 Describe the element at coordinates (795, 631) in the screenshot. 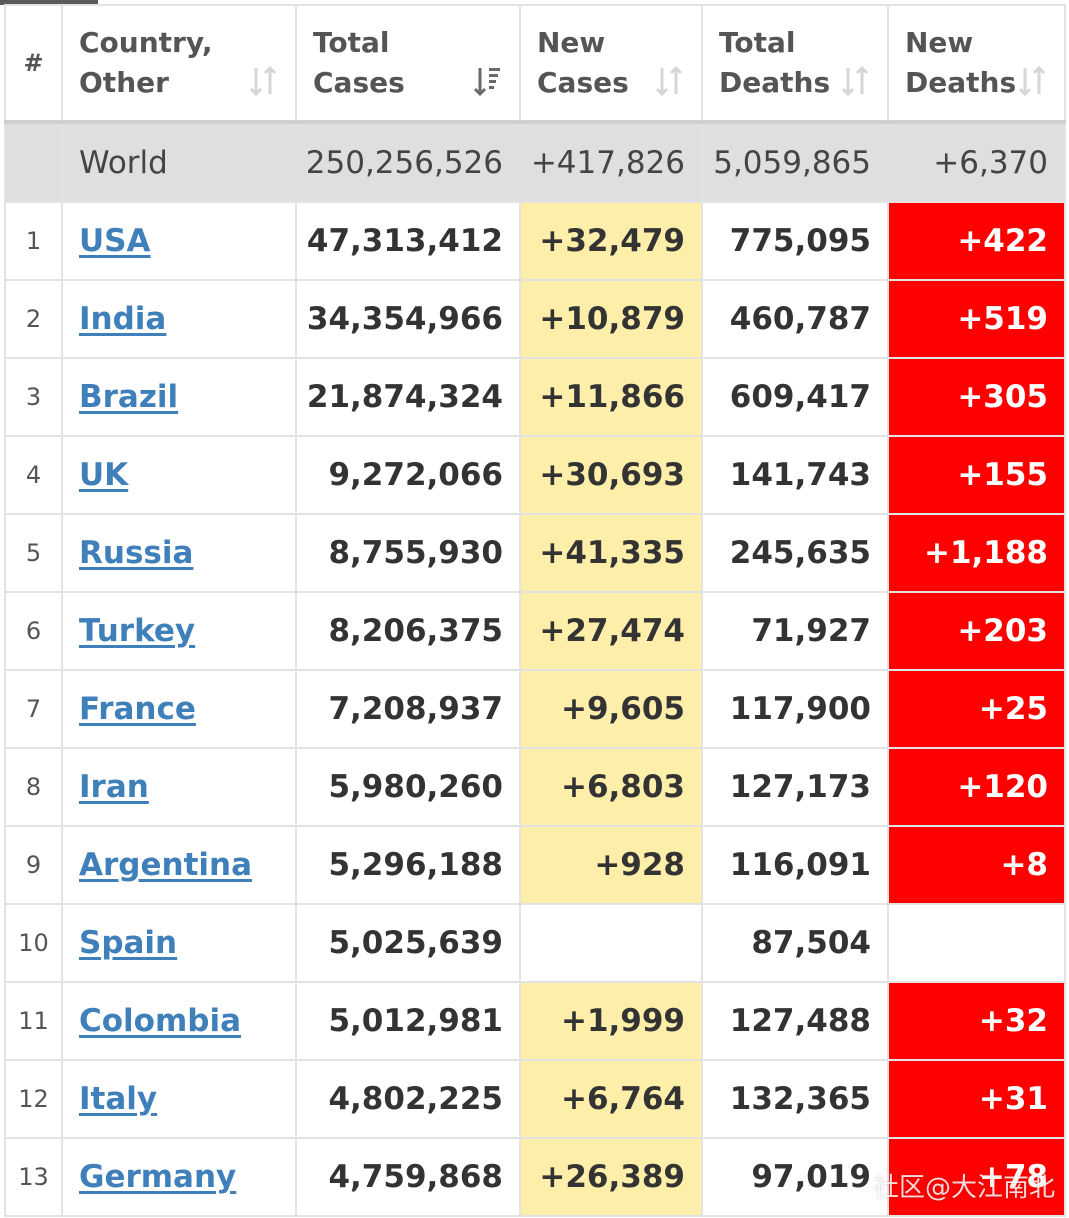

I see `total-deaths-cell: 71,927` at that location.